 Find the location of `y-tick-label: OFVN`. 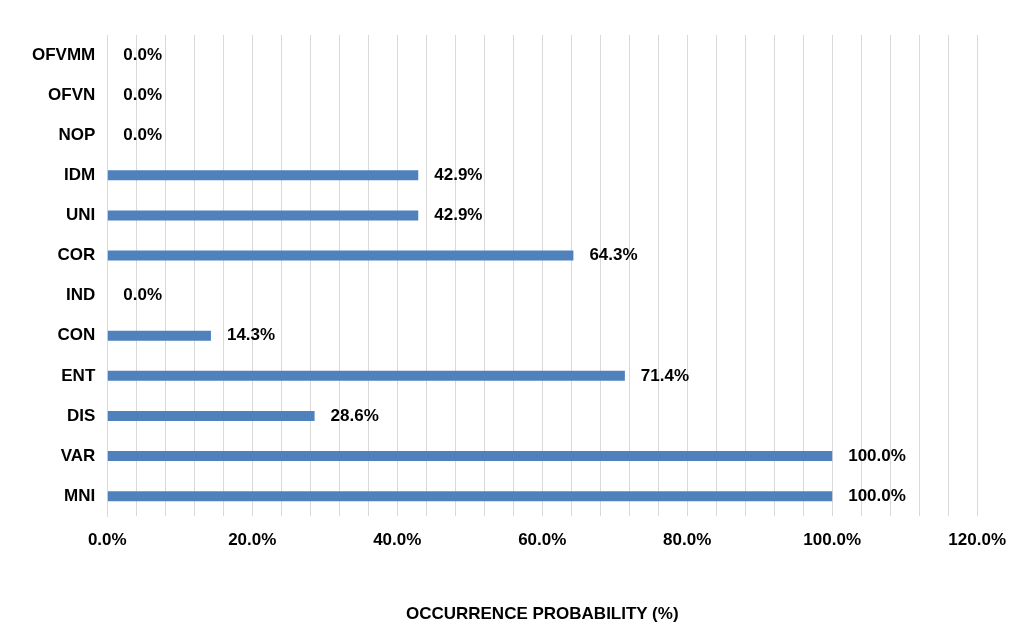

y-tick-label: OFVN is located at coordinates (72, 94).